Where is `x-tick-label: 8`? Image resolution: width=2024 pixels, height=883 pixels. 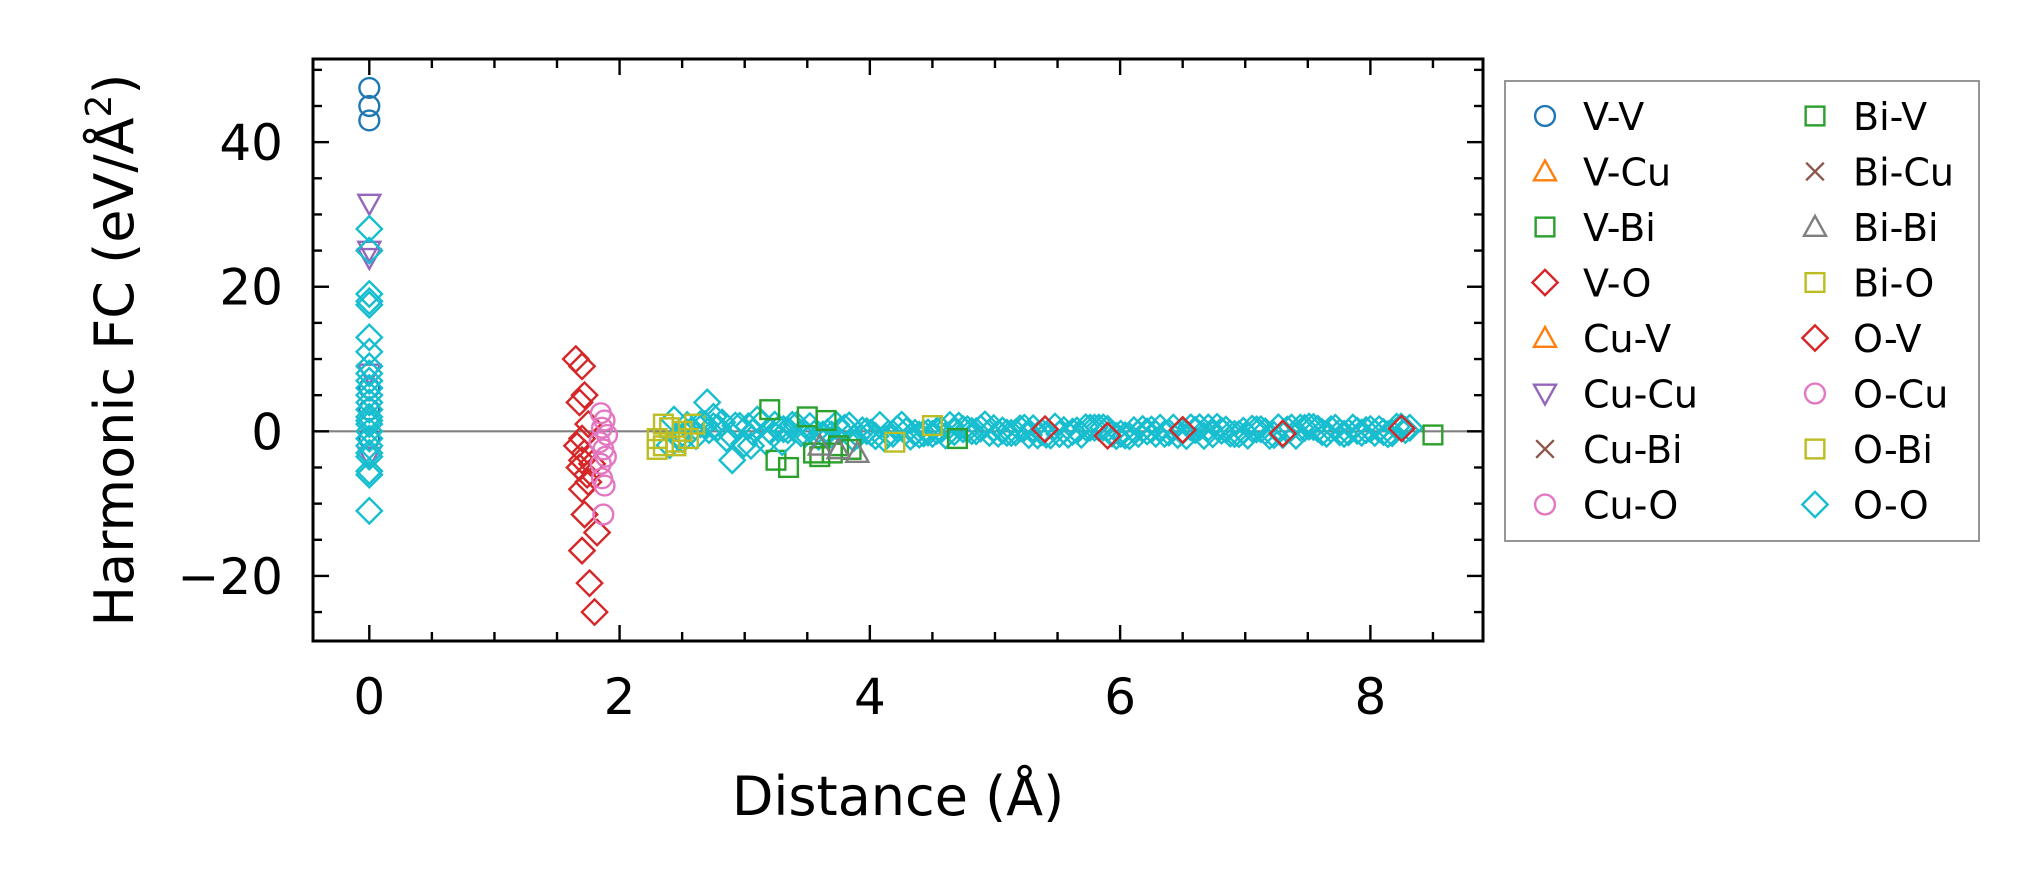
x-tick-label: 8 is located at coordinates (1370, 697).